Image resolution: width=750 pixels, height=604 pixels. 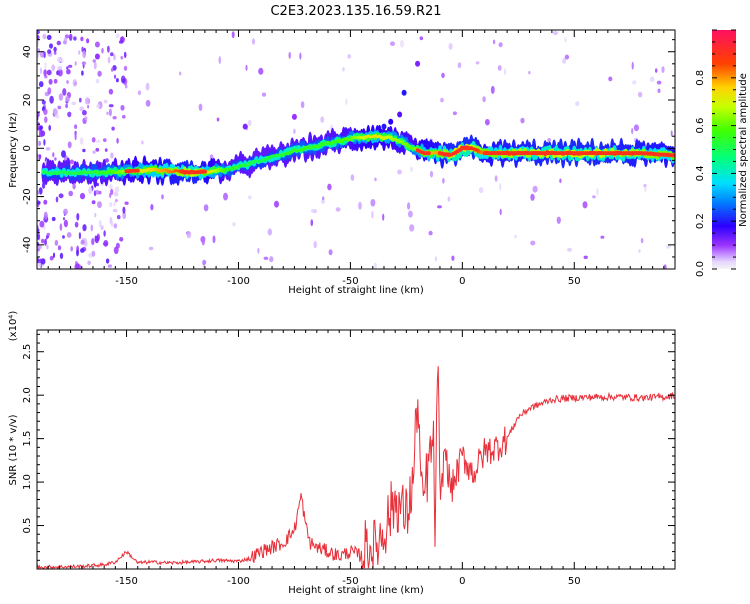 I want to click on colorbar-tick-label: 0.0, so click(x=700, y=269).